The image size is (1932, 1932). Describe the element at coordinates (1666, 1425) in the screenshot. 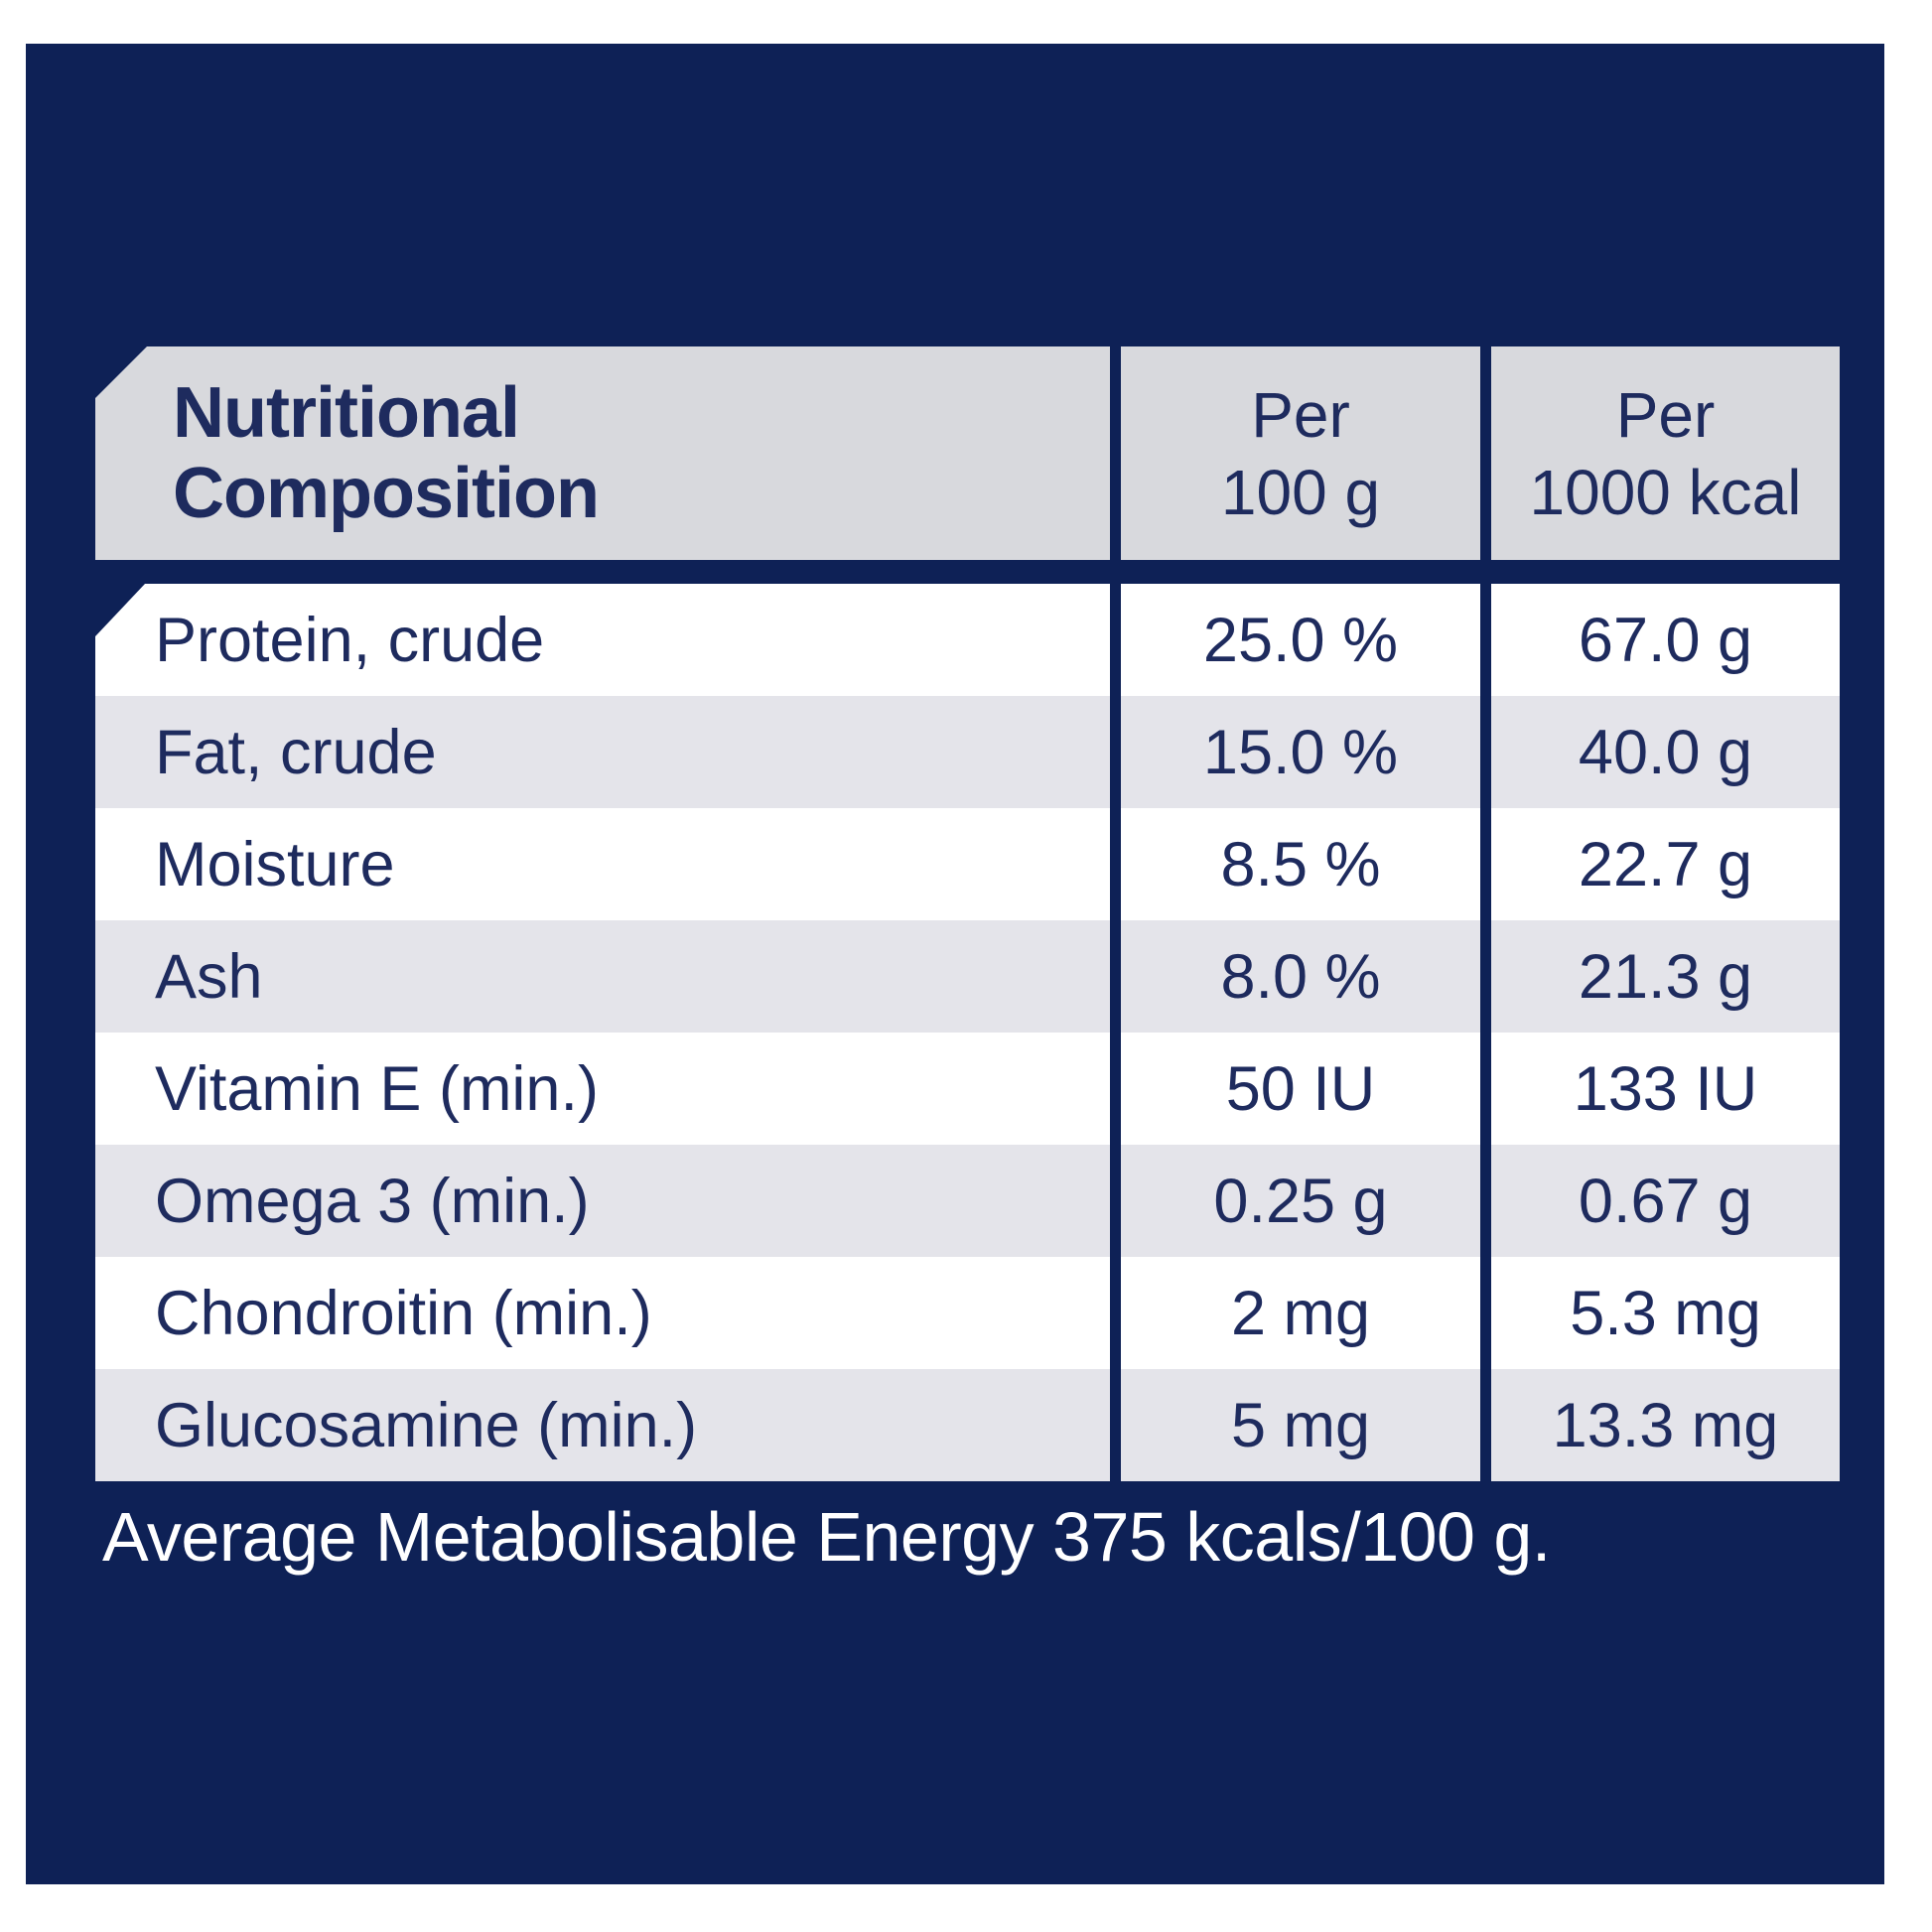

I see `row-value-per-1000kcal: 13.3 mg` at that location.